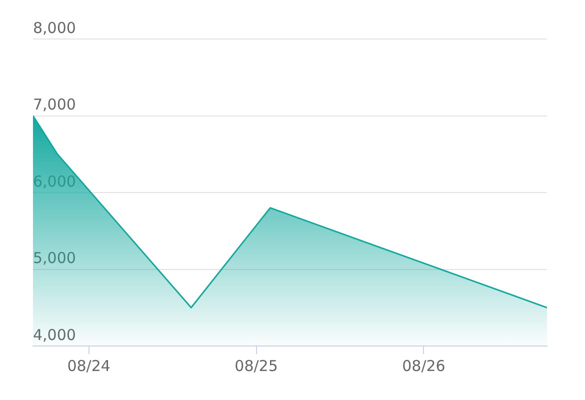  I want to click on y-tick-label: 4,000, so click(54, 335).